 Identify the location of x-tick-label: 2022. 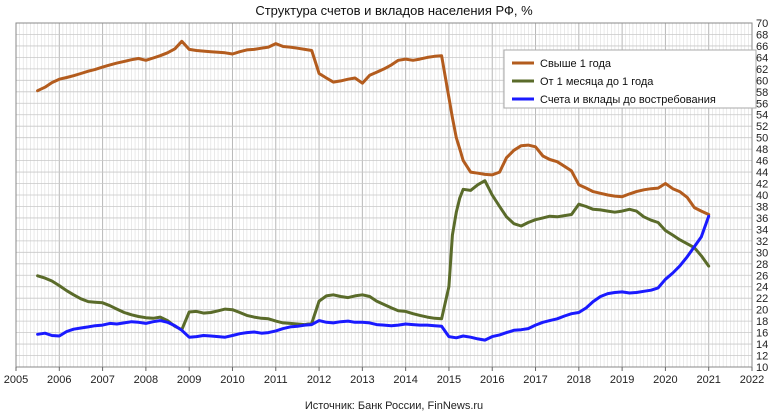
(752, 380).